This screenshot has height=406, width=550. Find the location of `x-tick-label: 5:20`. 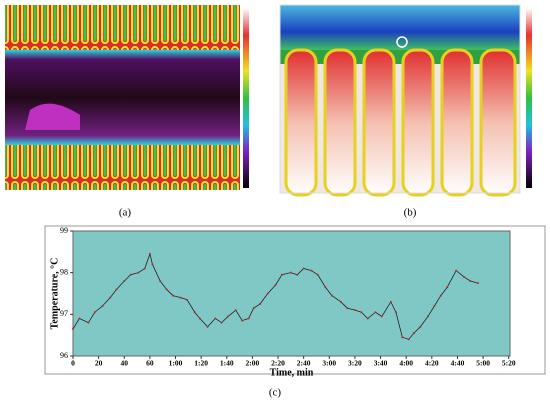

x-tick-label: 5:20 is located at coordinates (509, 363).